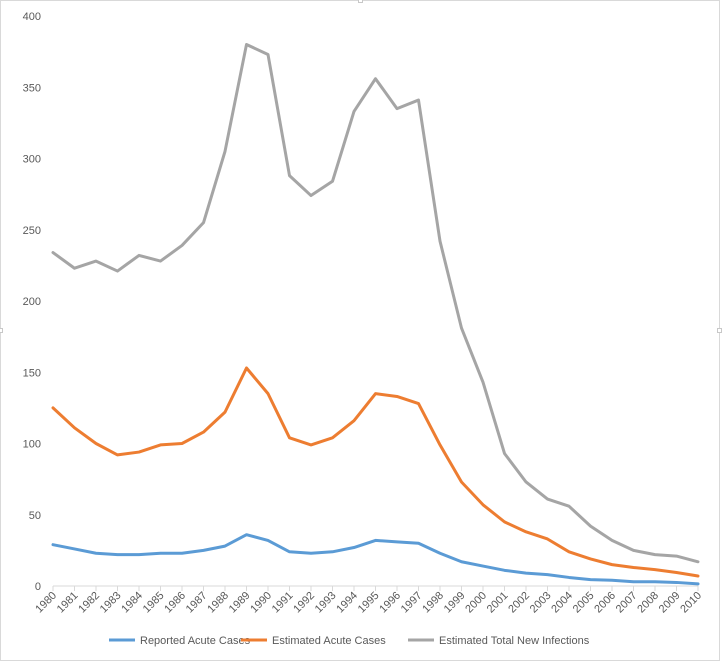 The height and width of the screenshot is (667, 722). I want to click on x-tick-label-1980: 1980, so click(46, 603).